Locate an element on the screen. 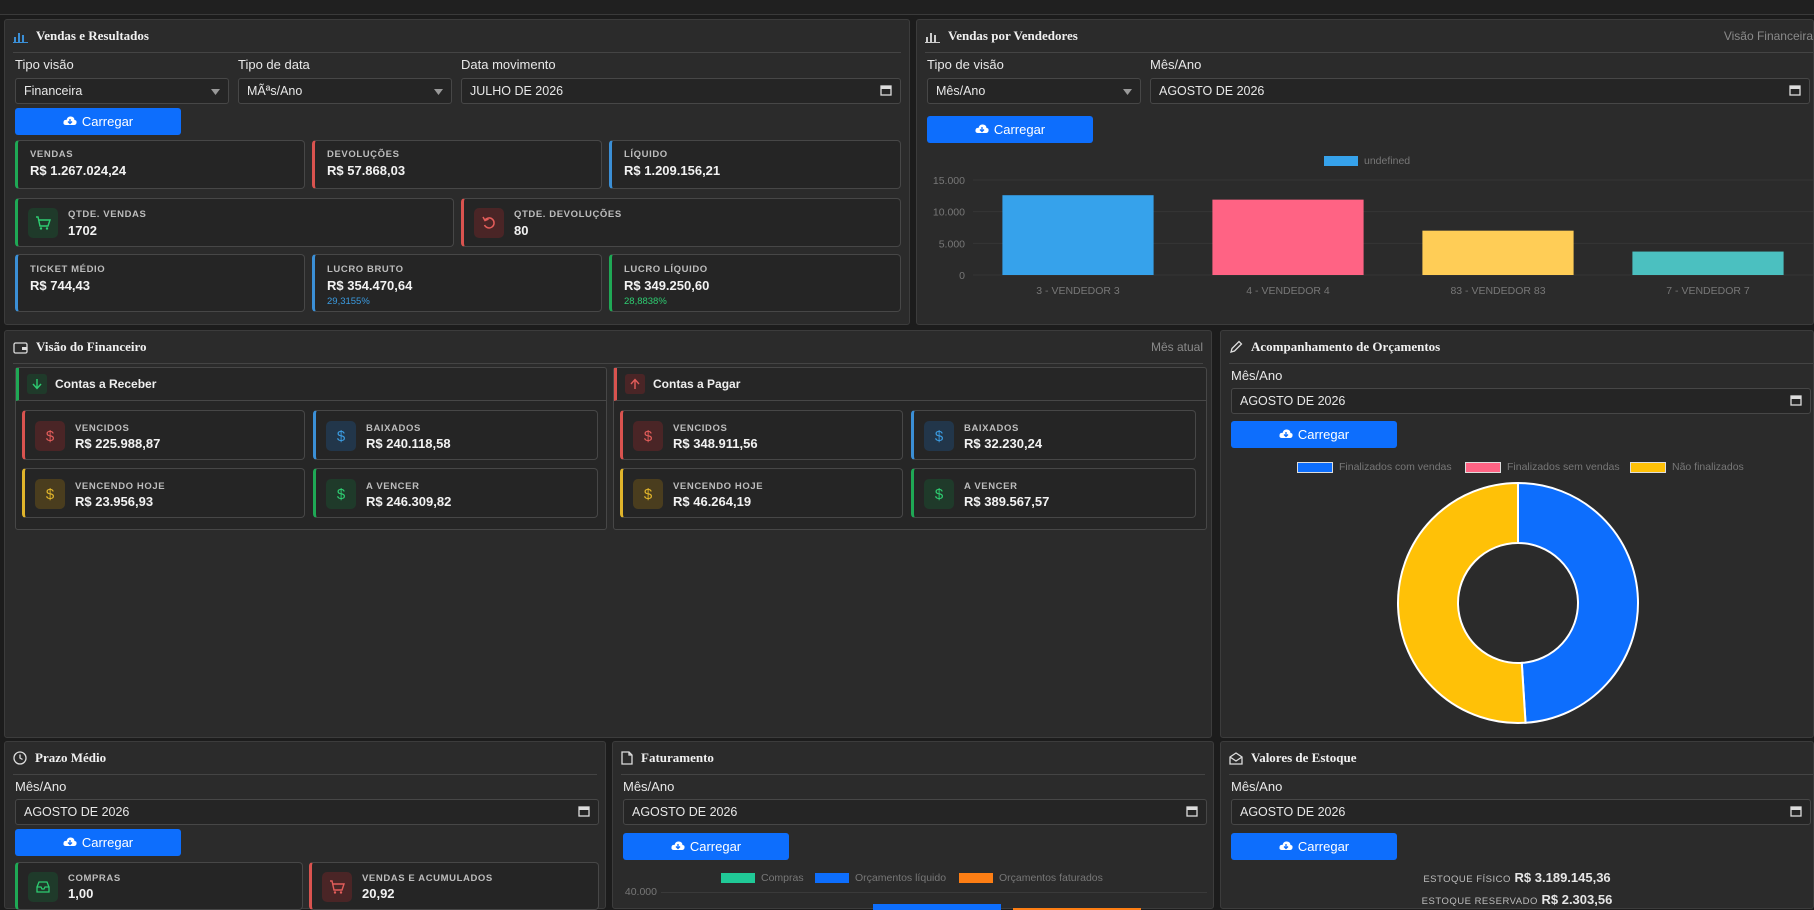 This screenshot has height=910, width=1814. prazo-mes-input: AGOSTO DE 2026 is located at coordinates (307, 812).